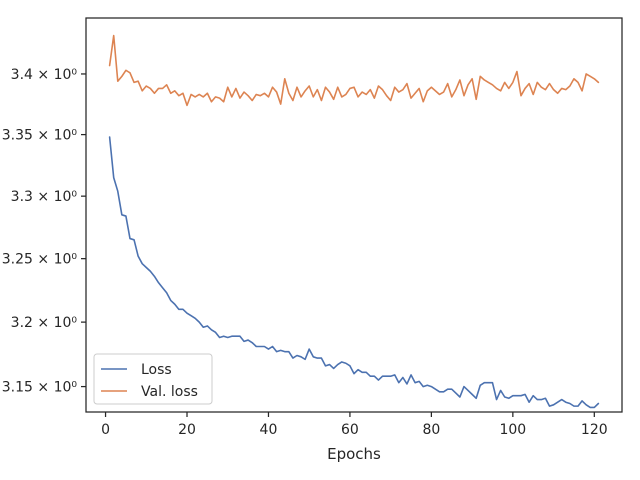  Describe the element at coordinates (44, 323) in the screenshot. I see `y-tick-label: 3.2 × 10⁰` at that location.